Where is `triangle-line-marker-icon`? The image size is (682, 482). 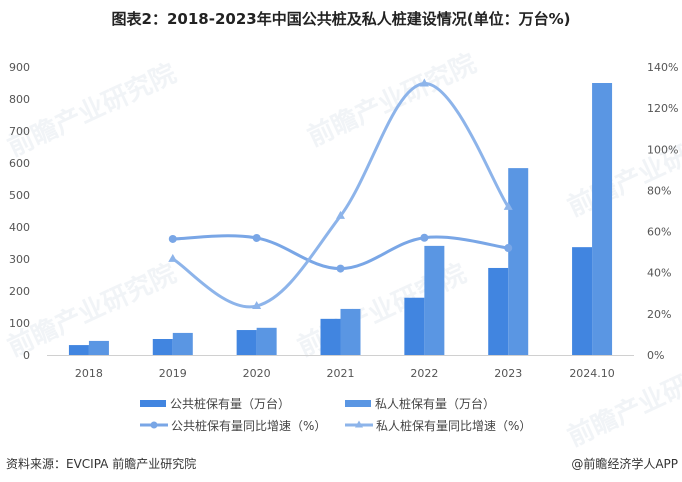
triangle-line-marker-icon is located at coordinates (359, 424).